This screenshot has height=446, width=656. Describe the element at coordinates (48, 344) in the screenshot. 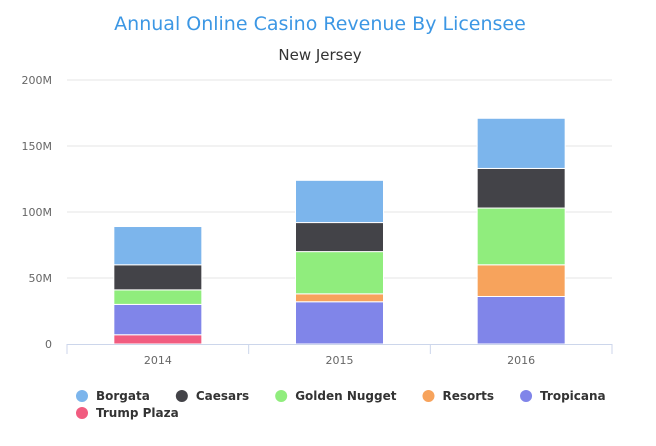

I see `y-tick-label: 0` at that location.